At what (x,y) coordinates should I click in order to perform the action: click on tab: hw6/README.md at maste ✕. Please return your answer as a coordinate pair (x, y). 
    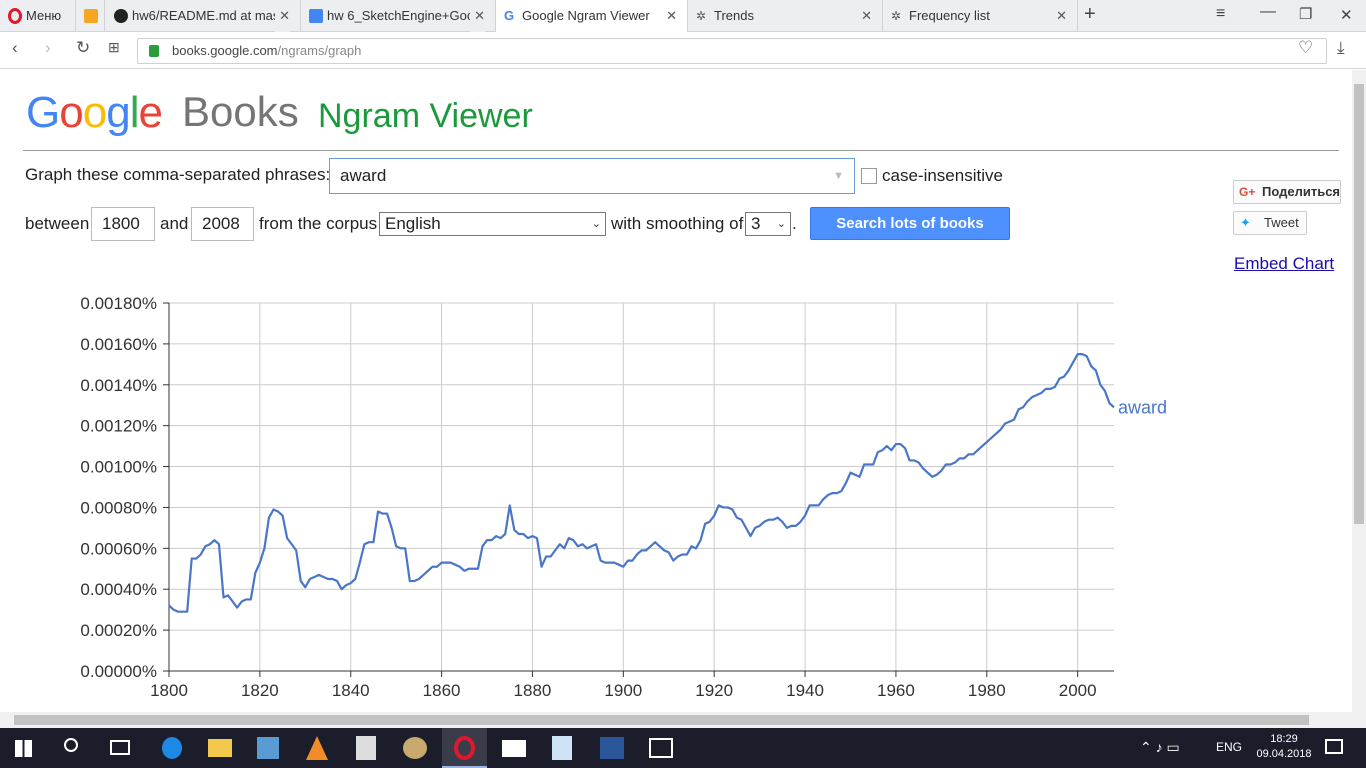
    Looking at the image, I should click on (203, 16).